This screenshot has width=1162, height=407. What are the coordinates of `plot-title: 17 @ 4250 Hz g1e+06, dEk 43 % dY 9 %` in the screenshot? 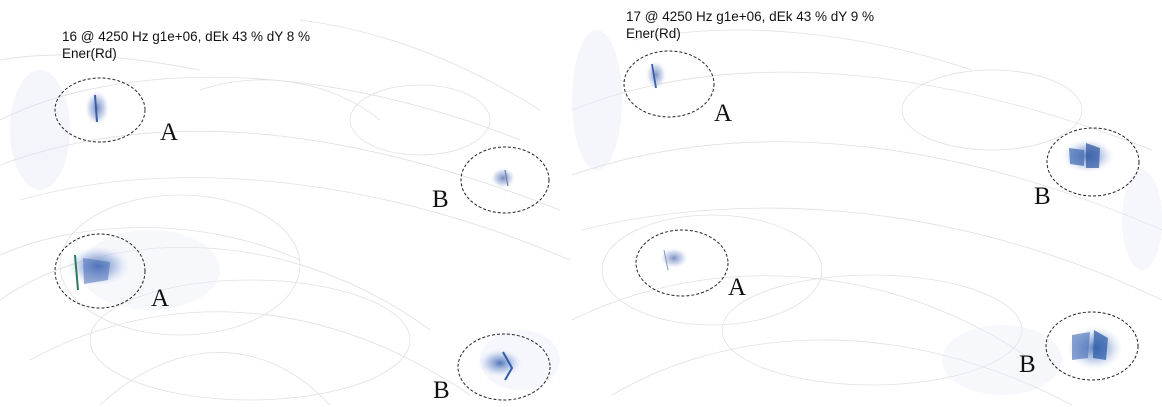 It's located at (750, 16).